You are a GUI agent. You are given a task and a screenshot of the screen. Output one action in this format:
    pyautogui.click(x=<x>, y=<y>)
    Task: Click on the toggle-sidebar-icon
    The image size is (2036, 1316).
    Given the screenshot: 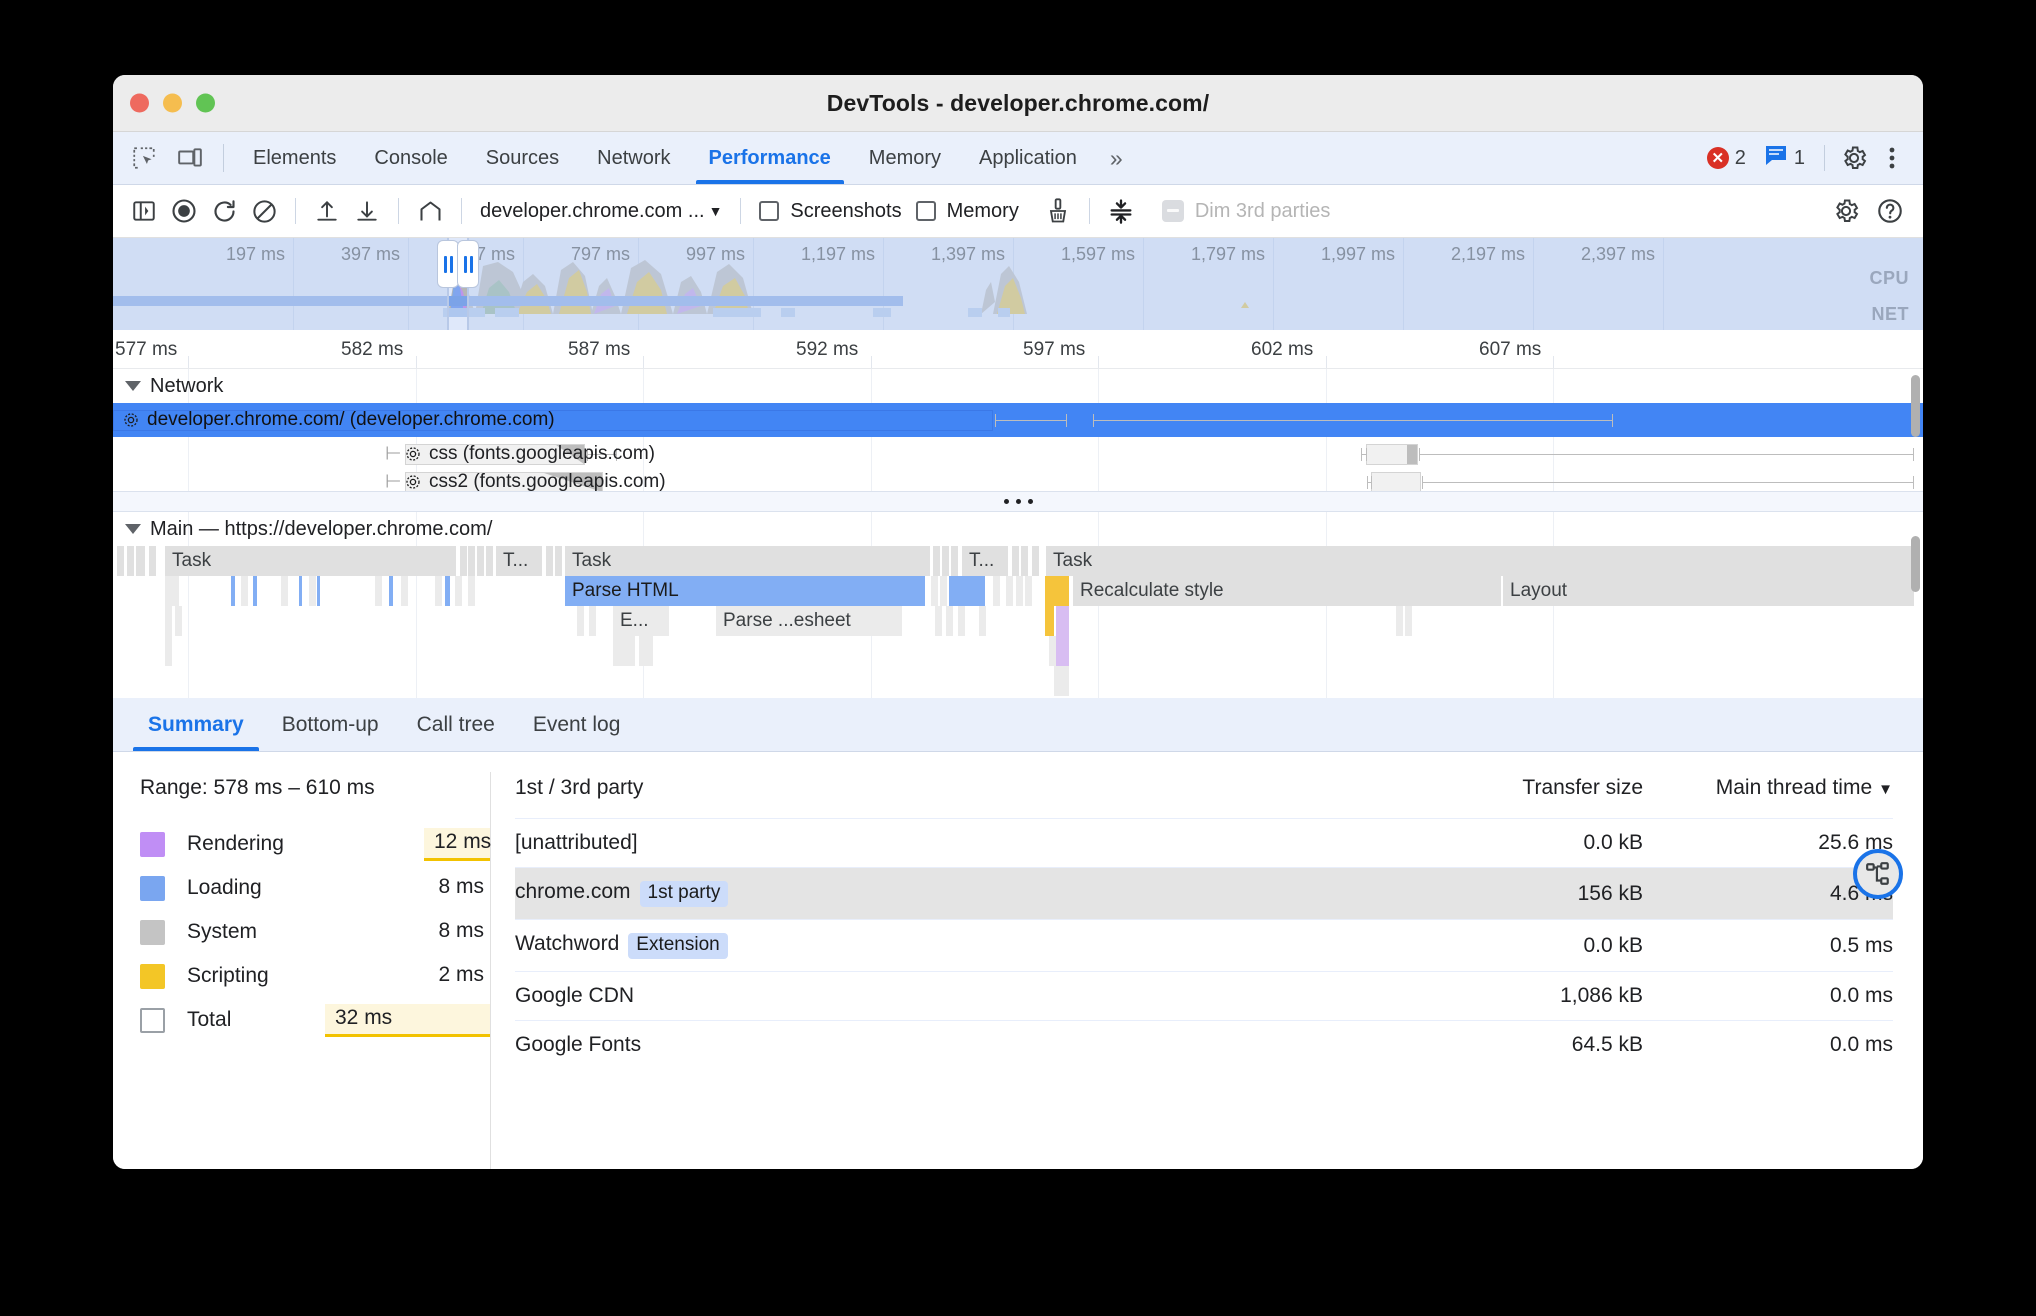 What is the action you would take?
    pyautogui.click(x=144, y=211)
    